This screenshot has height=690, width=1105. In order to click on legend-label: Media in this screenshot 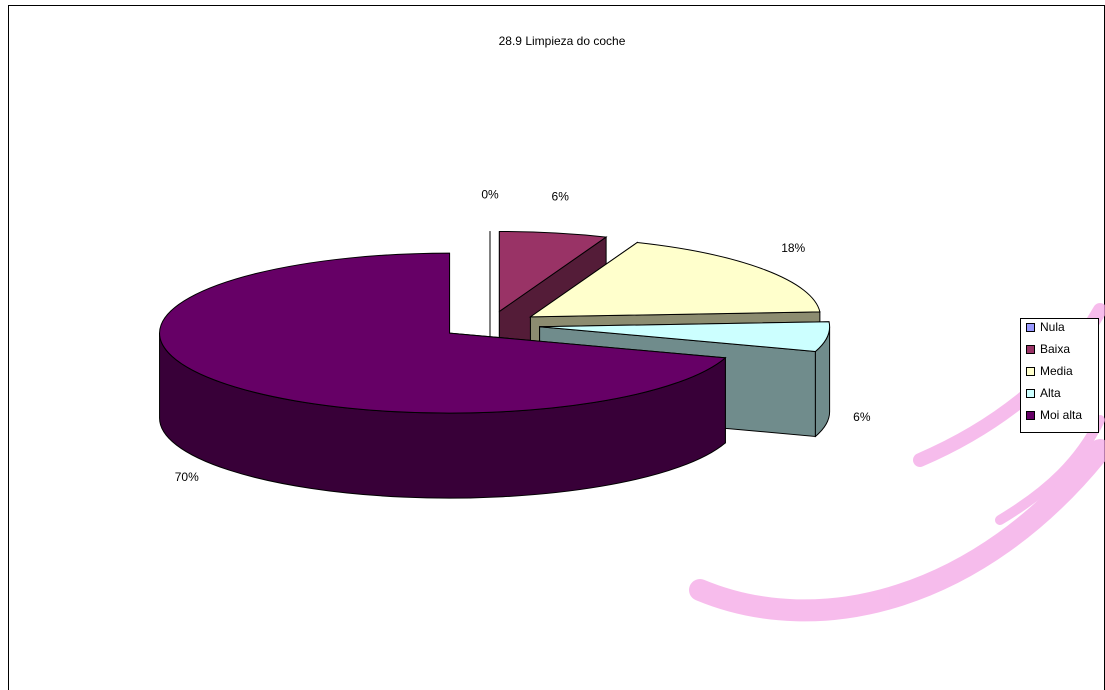, I will do `click(1056, 371)`.